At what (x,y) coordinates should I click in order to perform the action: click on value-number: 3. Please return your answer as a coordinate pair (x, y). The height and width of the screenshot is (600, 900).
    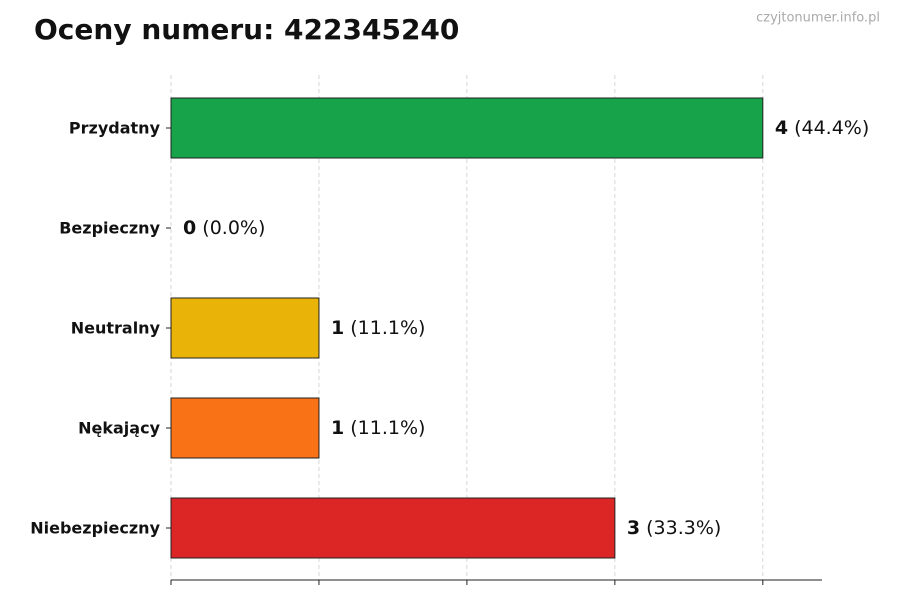
    Looking at the image, I should click on (633, 528).